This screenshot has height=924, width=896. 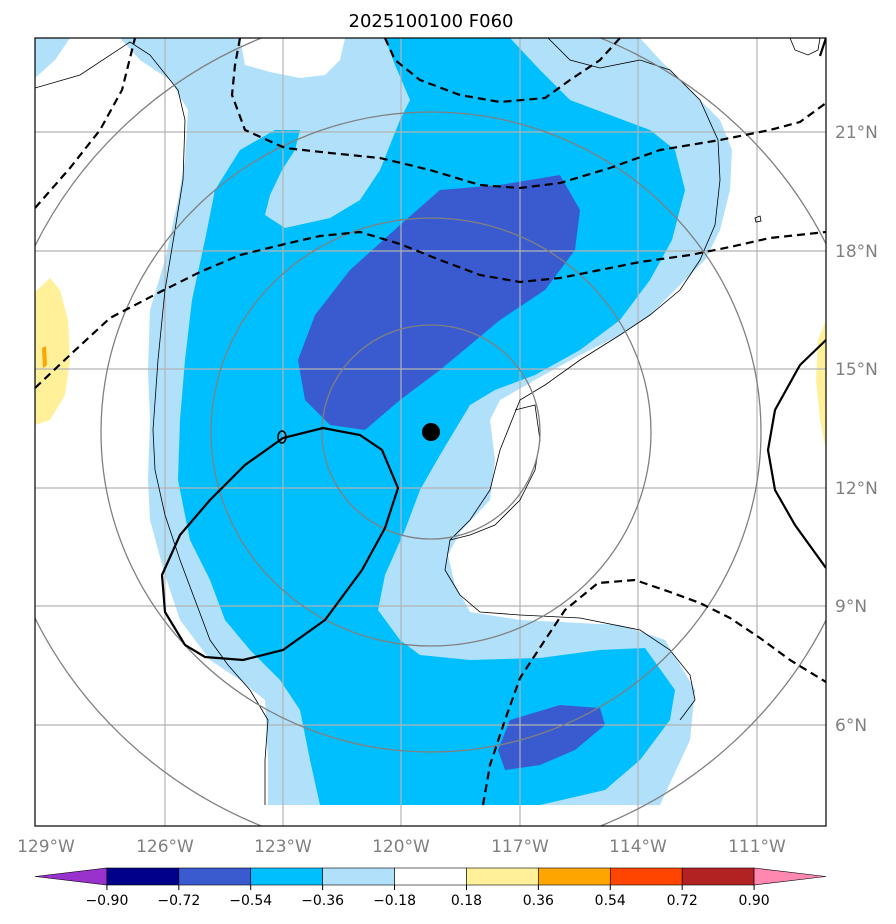 What do you see at coordinates (394, 901) in the screenshot?
I see `colorbar-tick-label: −0.18` at bounding box center [394, 901].